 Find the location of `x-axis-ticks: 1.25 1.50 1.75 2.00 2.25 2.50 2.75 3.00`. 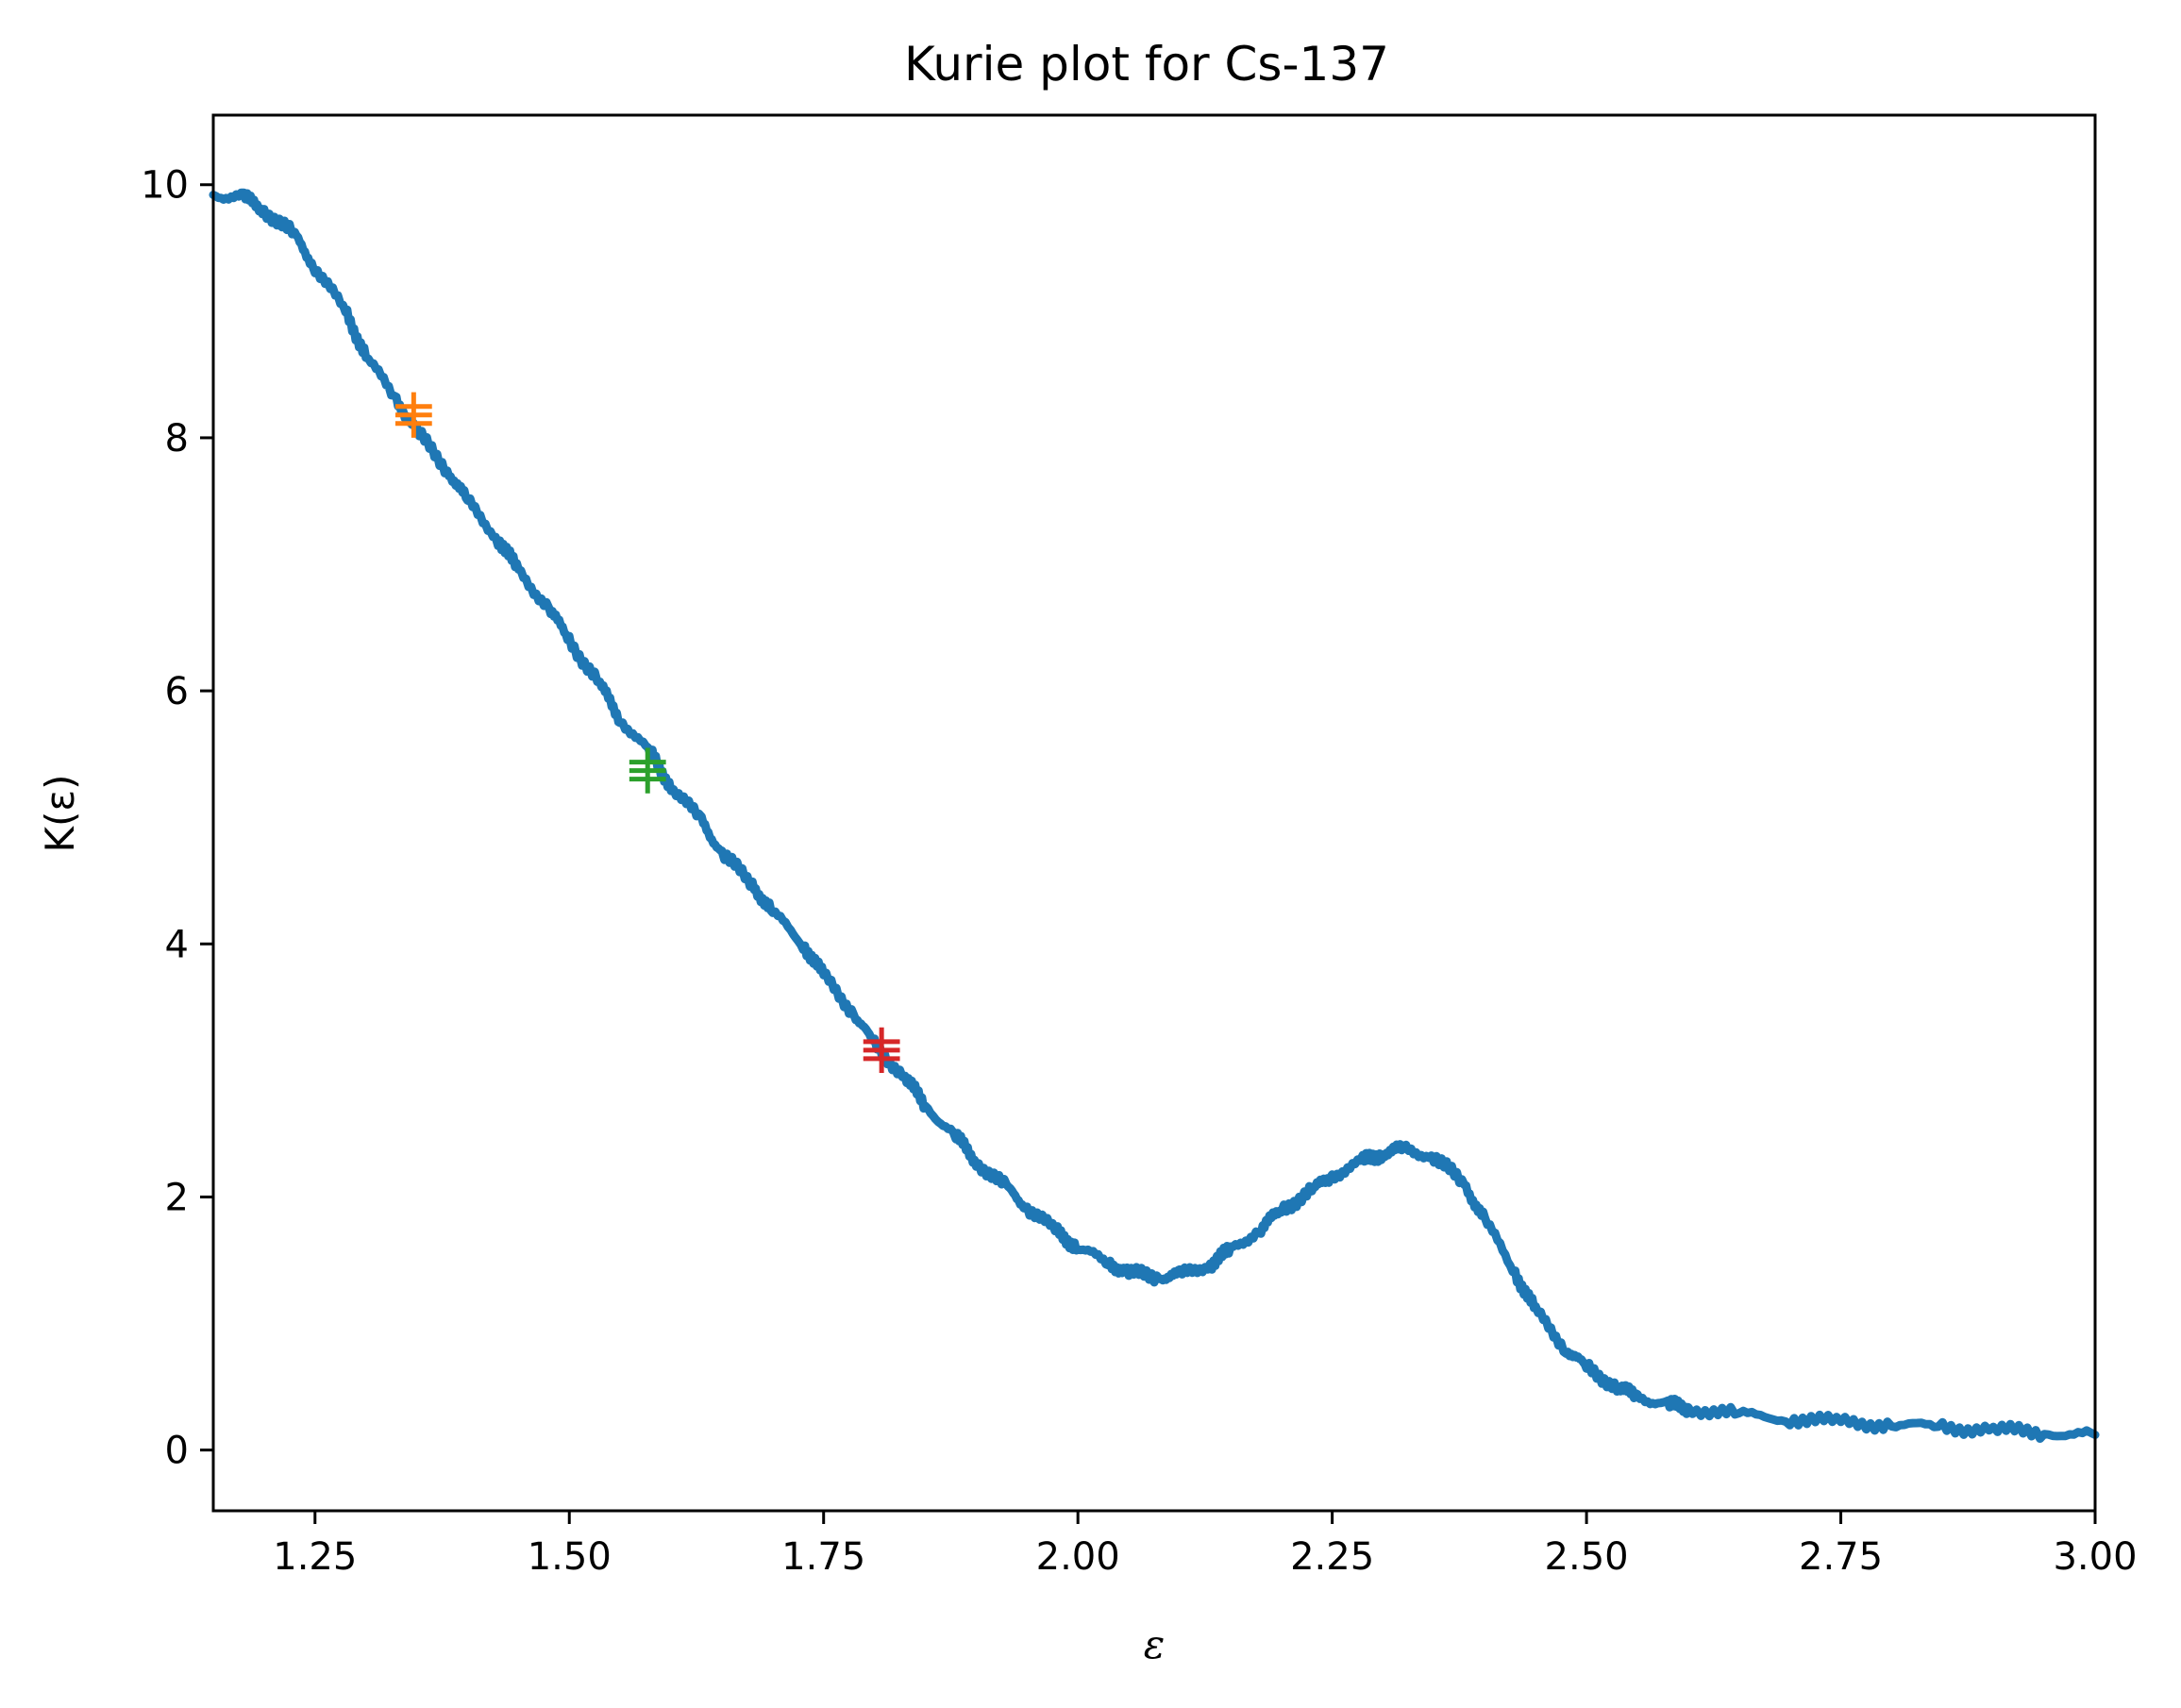

x-axis-ticks: 1.25 1.50 1.75 2.00 2.25 2.50 2.75 3.00 is located at coordinates (1205, 1545).